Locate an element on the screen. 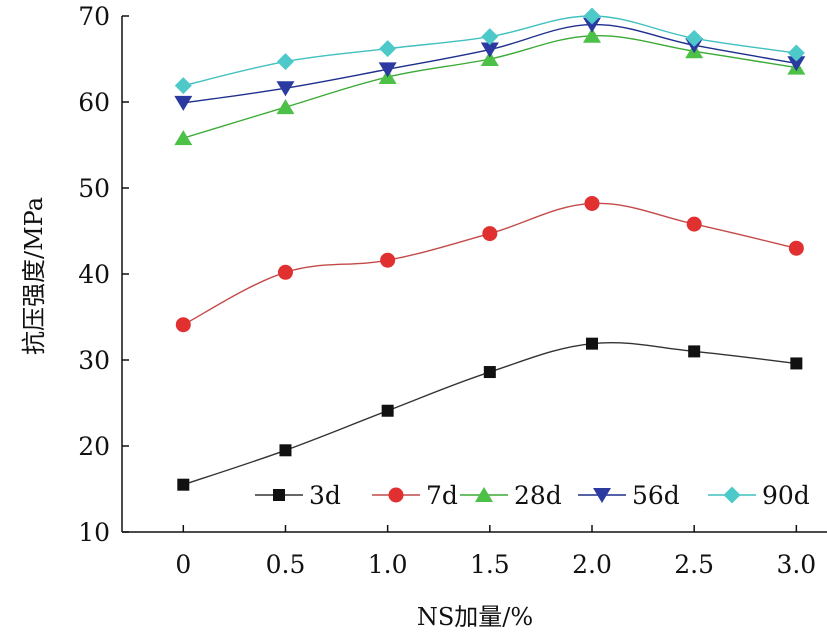  legend-label: 7d is located at coordinates (442, 495).